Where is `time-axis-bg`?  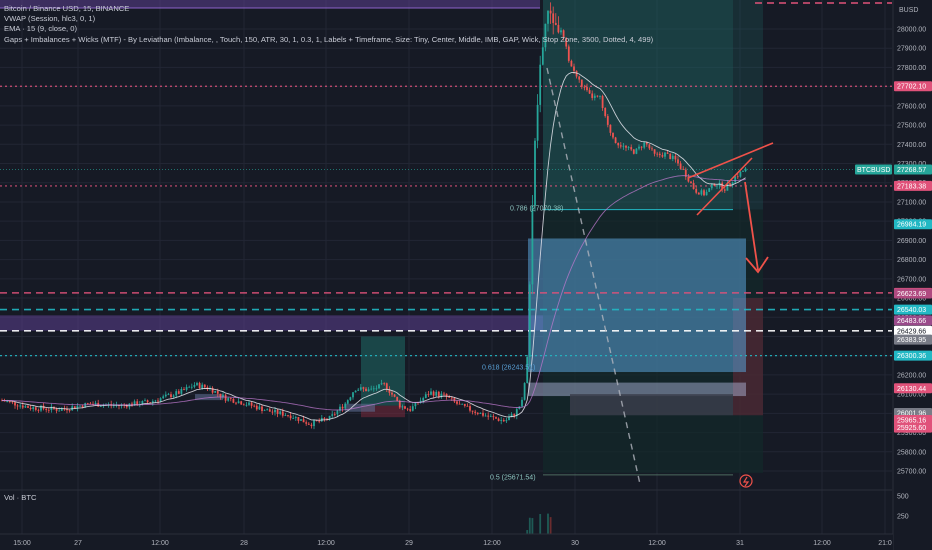 time-axis-bg is located at coordinates (446, 542).